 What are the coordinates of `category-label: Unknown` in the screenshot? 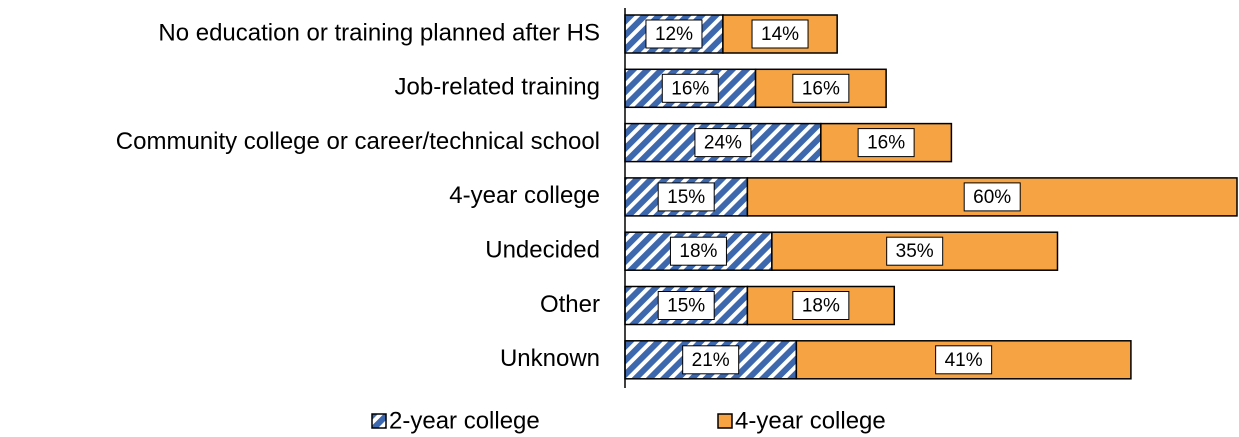 It's located at (550, 358).